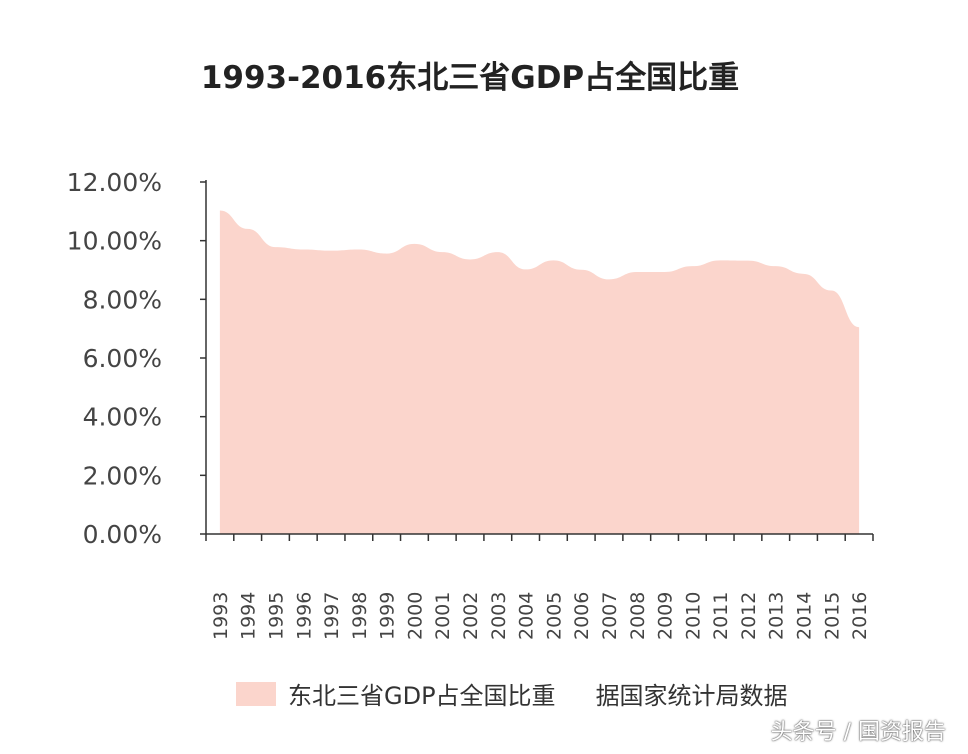  Describe the element at coordinates (554, 616) in the screenshot. I see `x-tick-label: 2005` at that location.